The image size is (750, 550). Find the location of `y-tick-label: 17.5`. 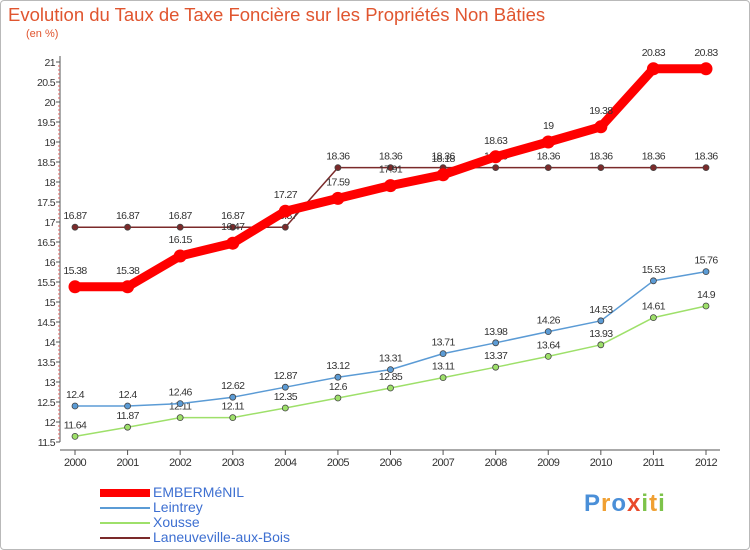

y-tick-label: 17.5 is located at coordinates (46, 203).